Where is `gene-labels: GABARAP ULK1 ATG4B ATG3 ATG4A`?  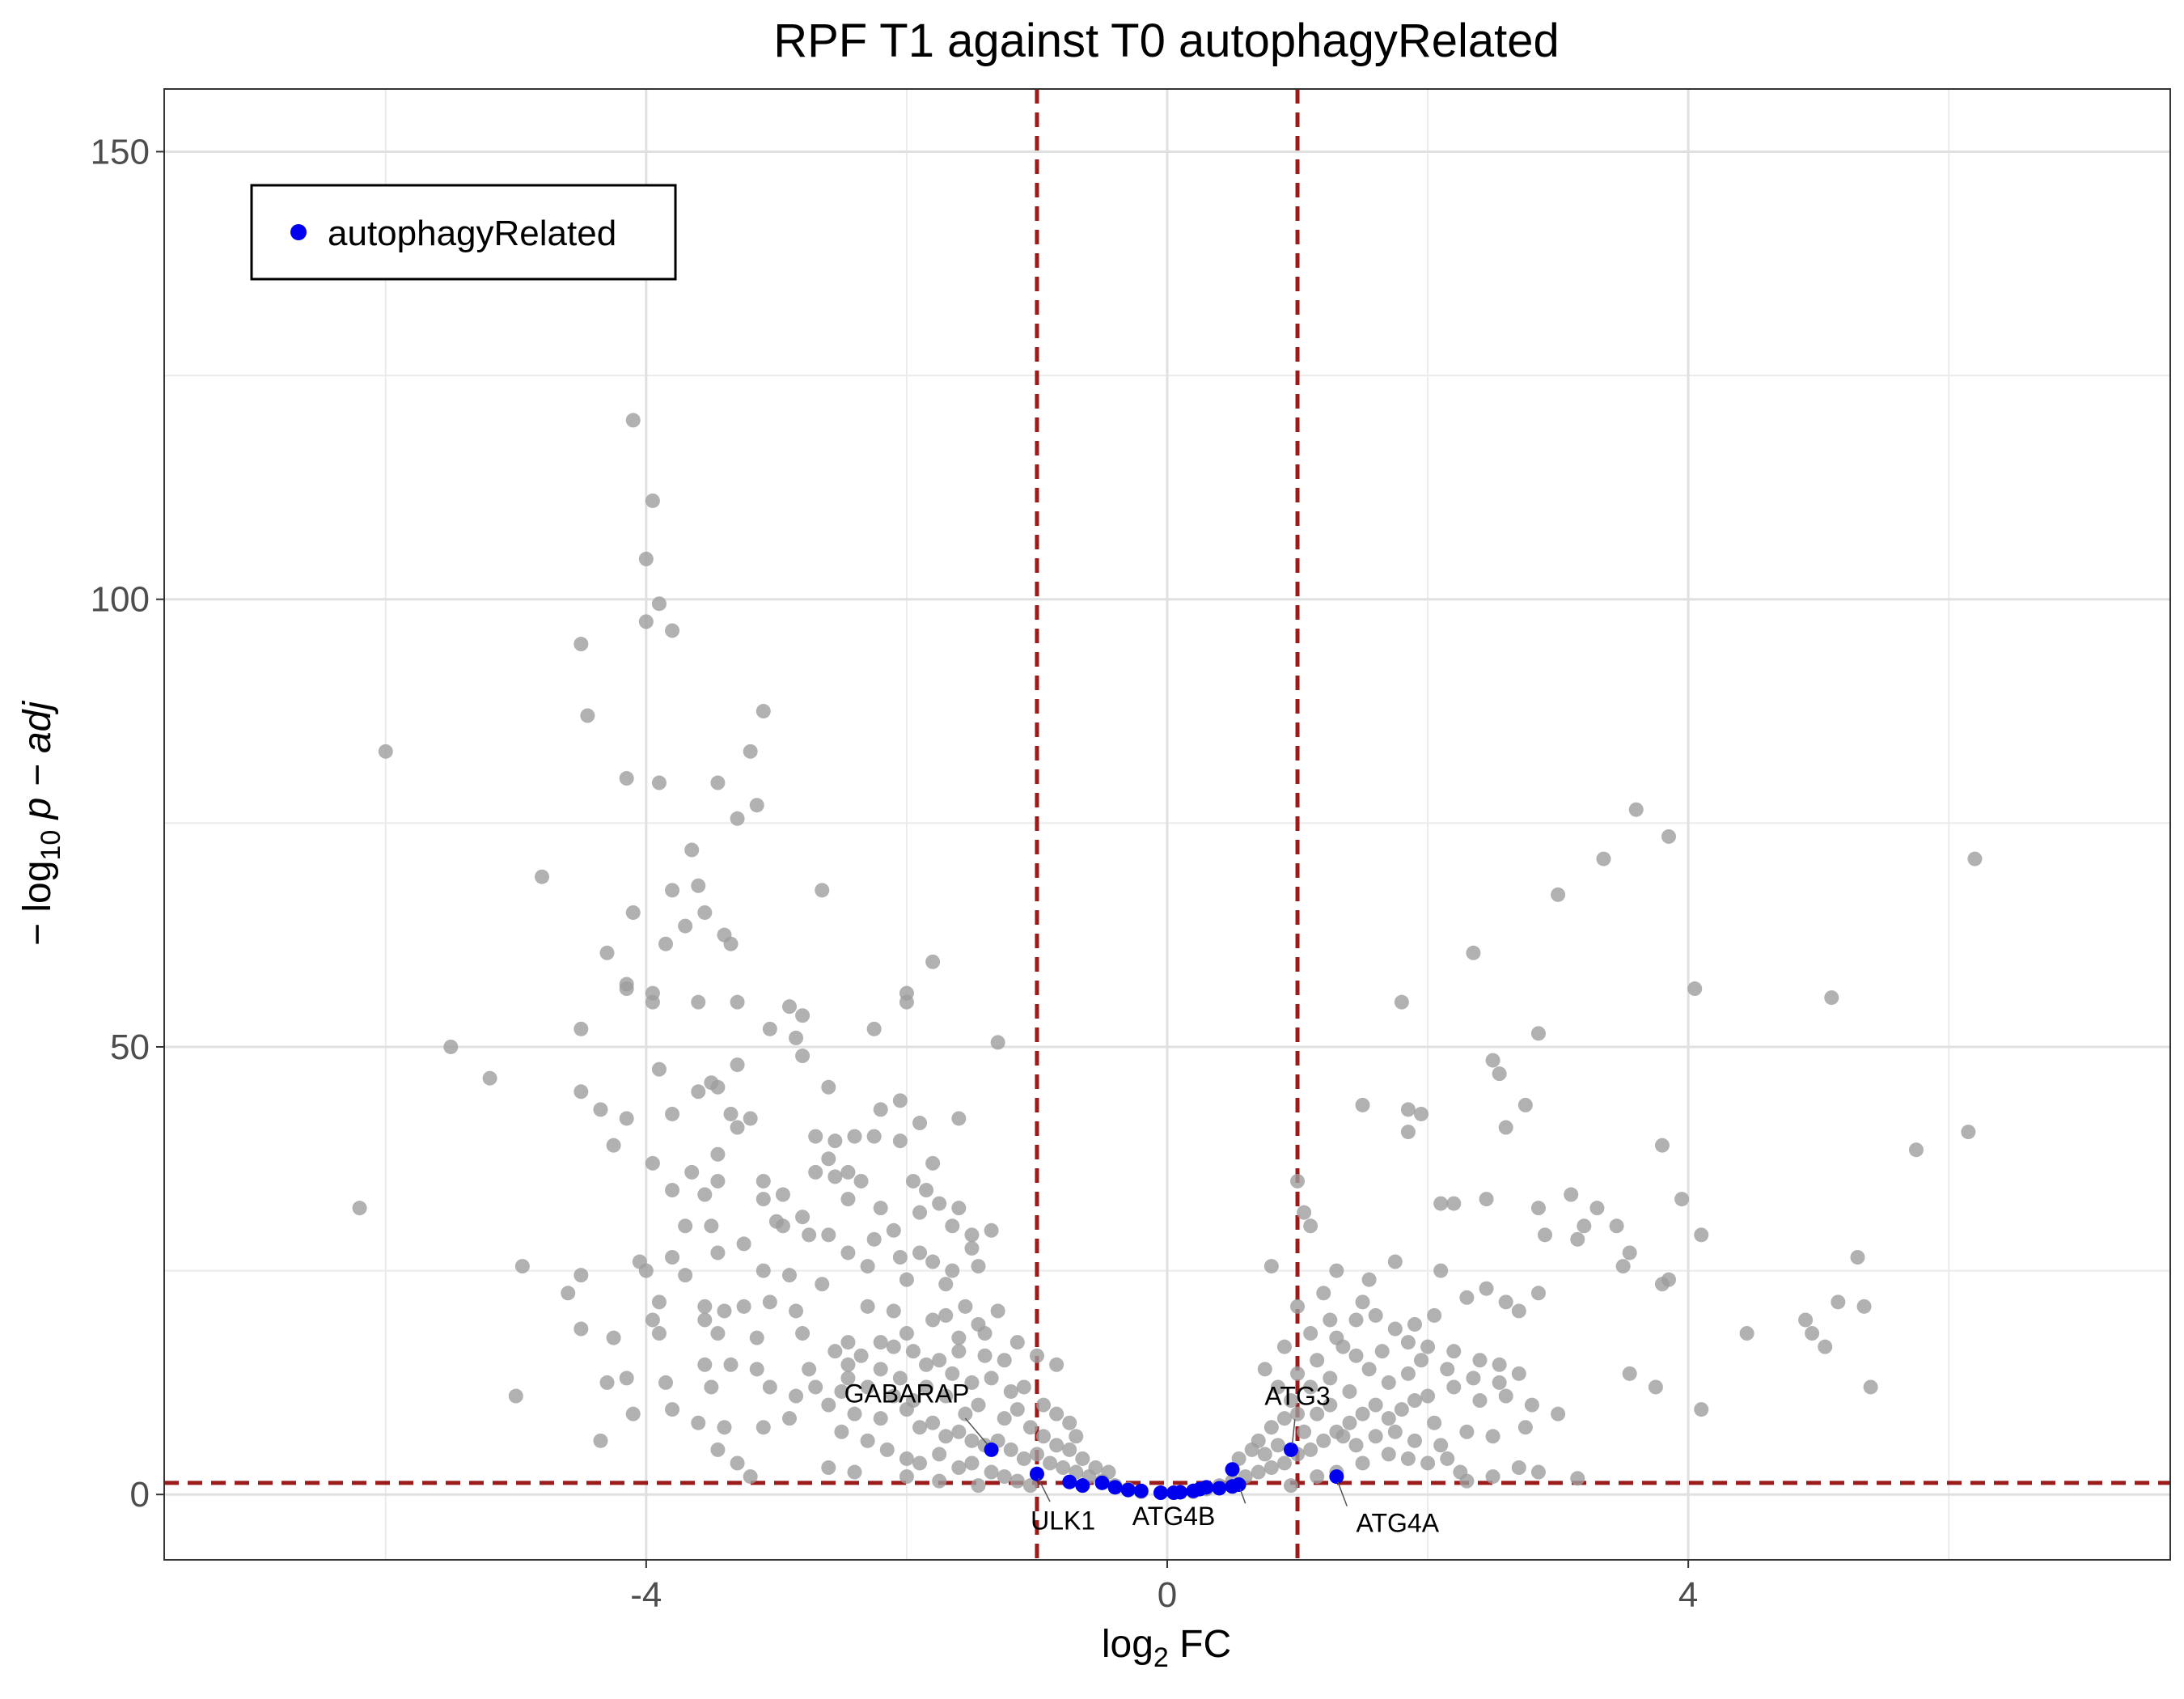
gene-labels: GABARAP ULK1 ATG4B ATG3 ATG4A is located at coordinates (1142, 1458).